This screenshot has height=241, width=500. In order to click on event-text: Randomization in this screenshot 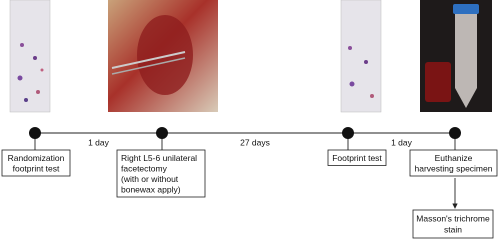, I will do `click(36, 158)`.